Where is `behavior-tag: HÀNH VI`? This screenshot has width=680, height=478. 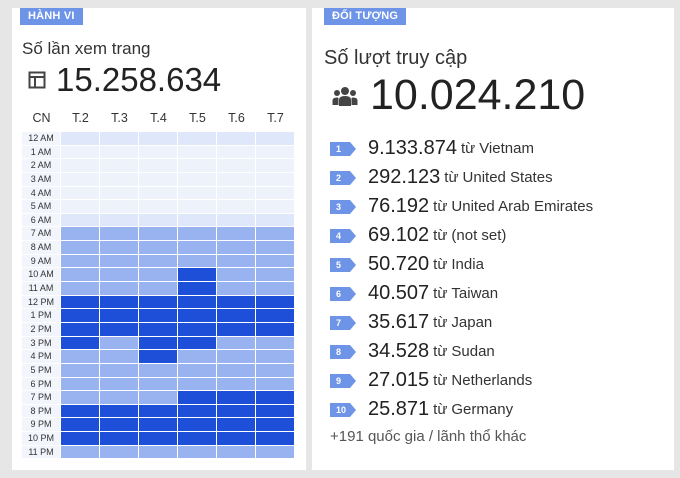
behavior-tag: HÀNH VI is located at coordinates (51, 16).